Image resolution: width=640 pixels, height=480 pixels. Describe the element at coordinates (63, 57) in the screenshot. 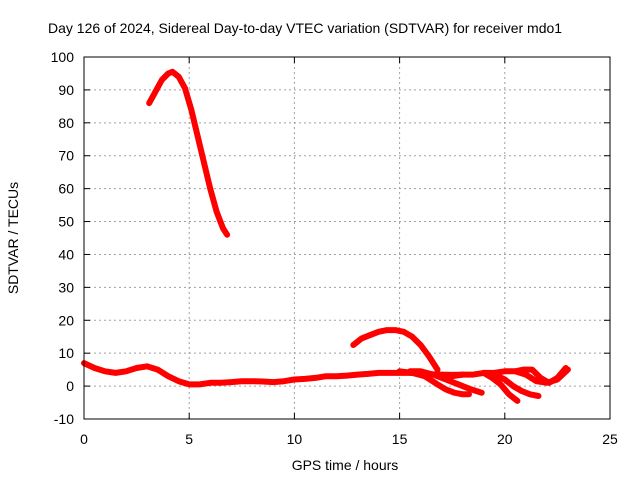

I see `y-tick-label: 100` at that location.